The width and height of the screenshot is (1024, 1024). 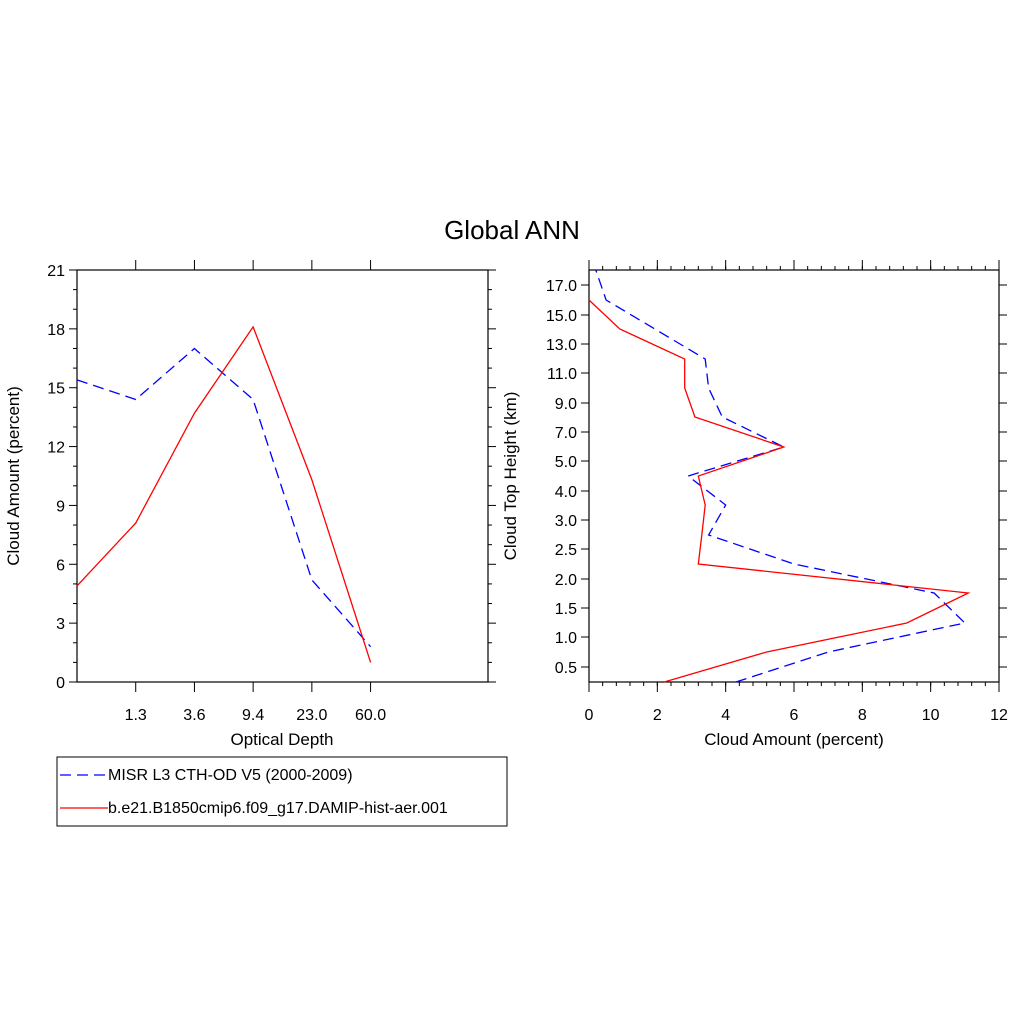 I want to click on right-x-tick-label: 8, so click(x=862, y=715).